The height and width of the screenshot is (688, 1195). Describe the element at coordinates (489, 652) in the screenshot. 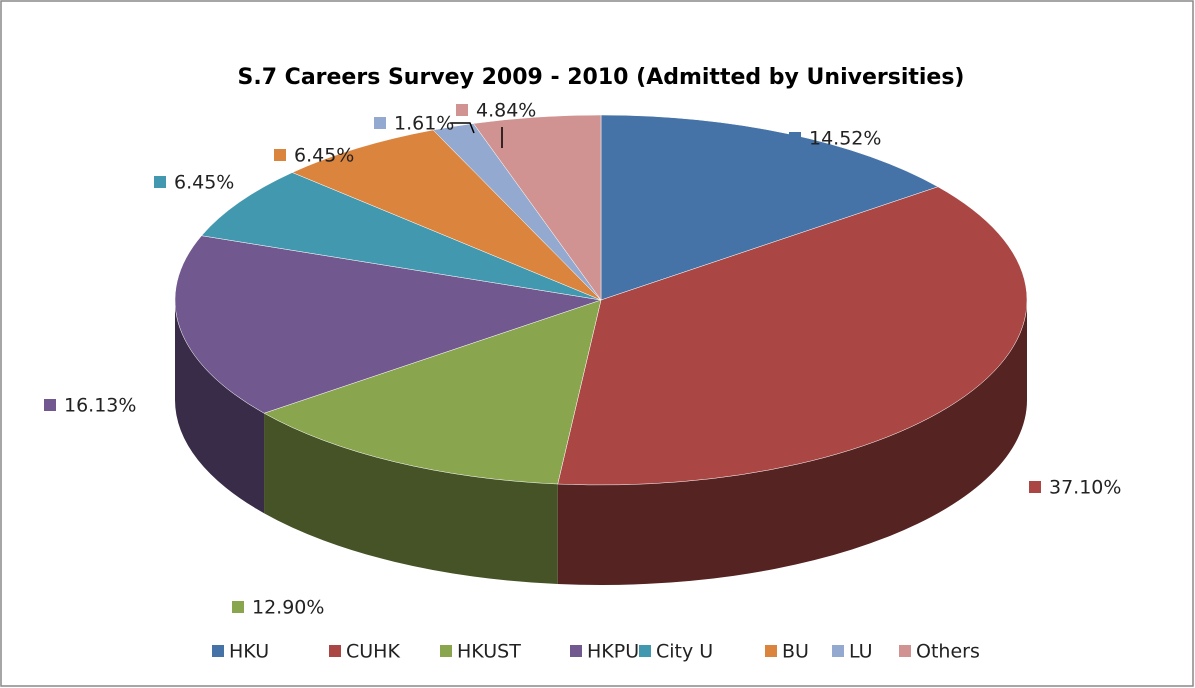

I see `legend-label: HKUST` at that location.